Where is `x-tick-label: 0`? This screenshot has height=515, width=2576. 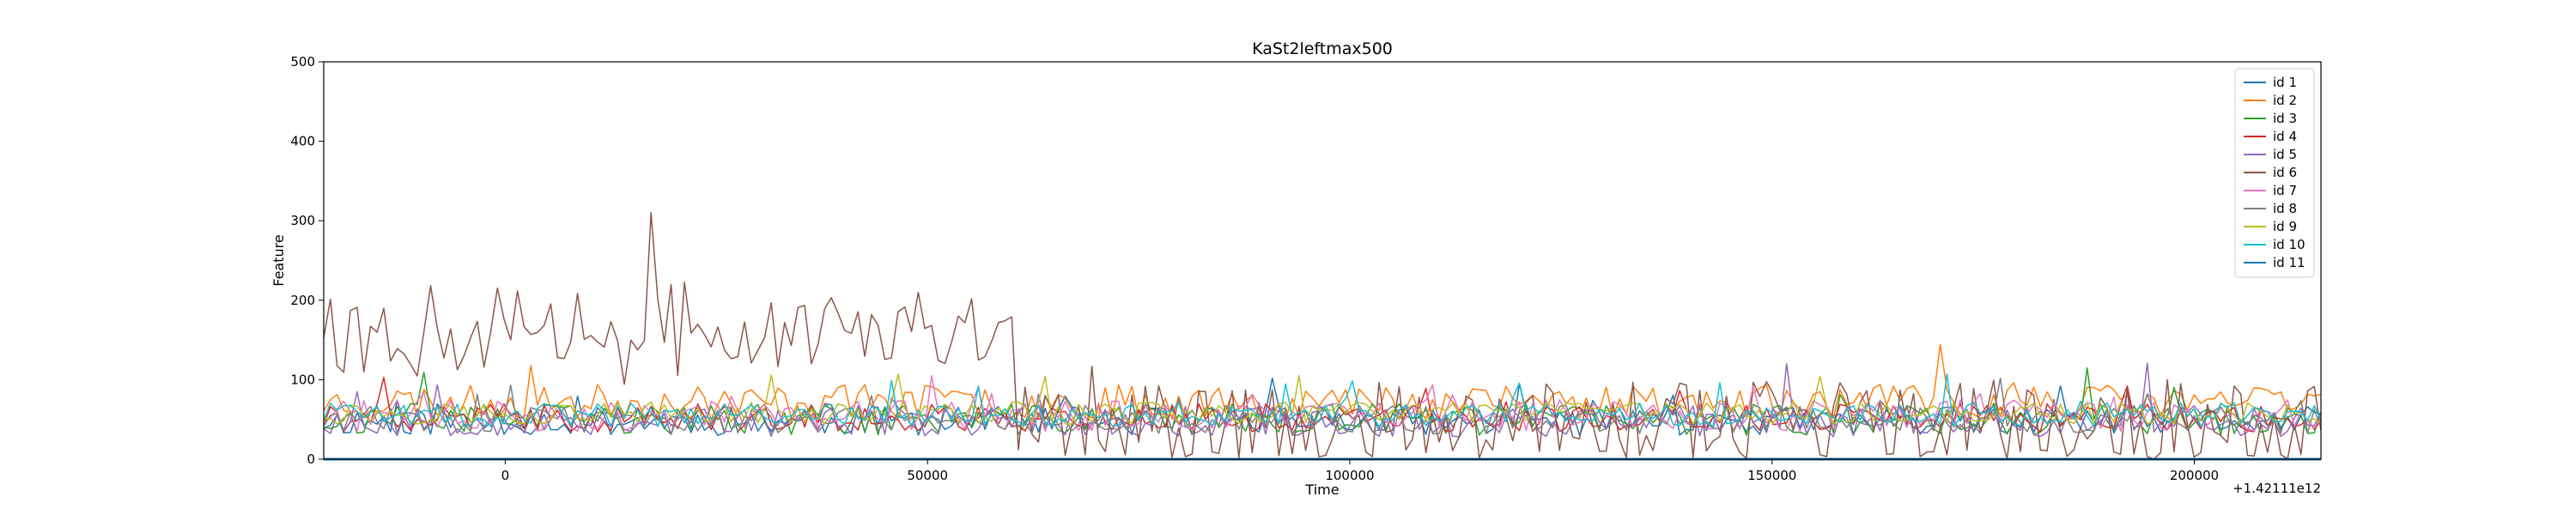 x-tick-label: 0 is located at coordinates (505, 475).